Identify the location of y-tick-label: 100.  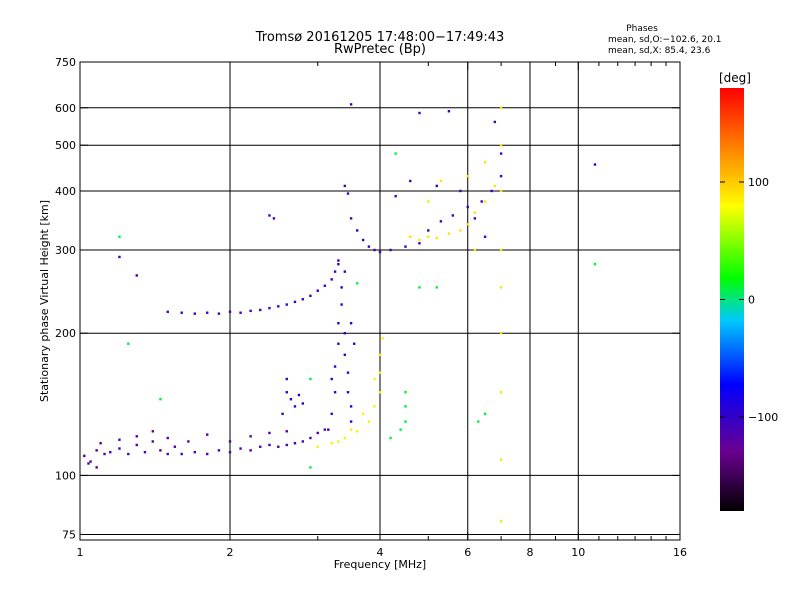
(65, 475).